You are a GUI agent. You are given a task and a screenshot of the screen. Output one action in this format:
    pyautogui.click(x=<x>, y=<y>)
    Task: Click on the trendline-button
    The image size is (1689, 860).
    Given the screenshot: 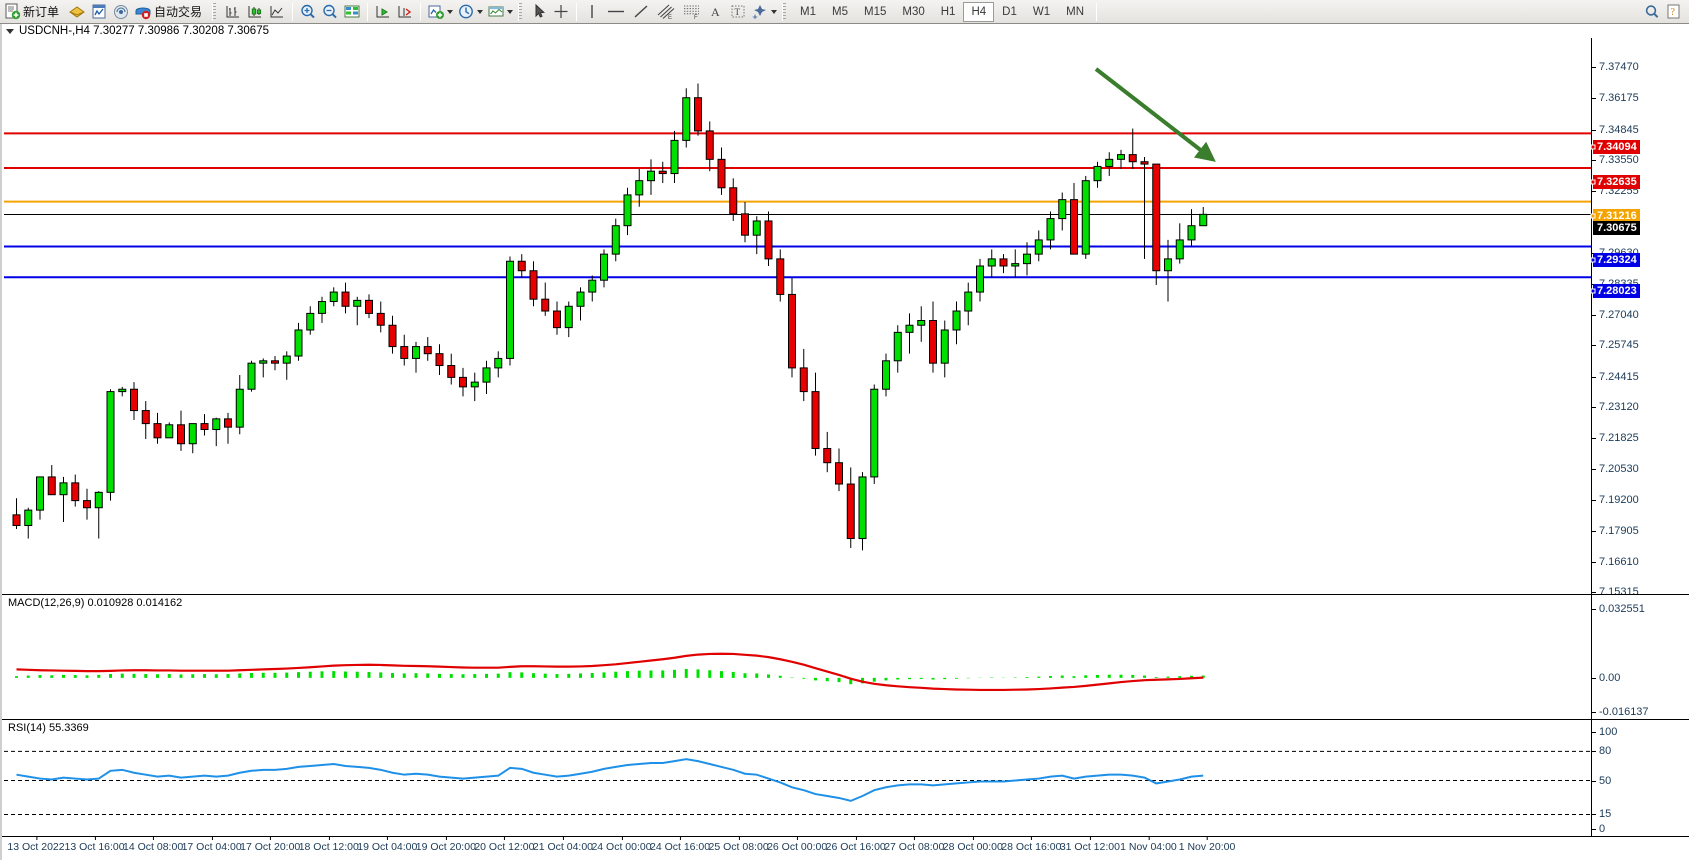 What is the action you would take?
    pyautogui.click(x=641, y=12)
    